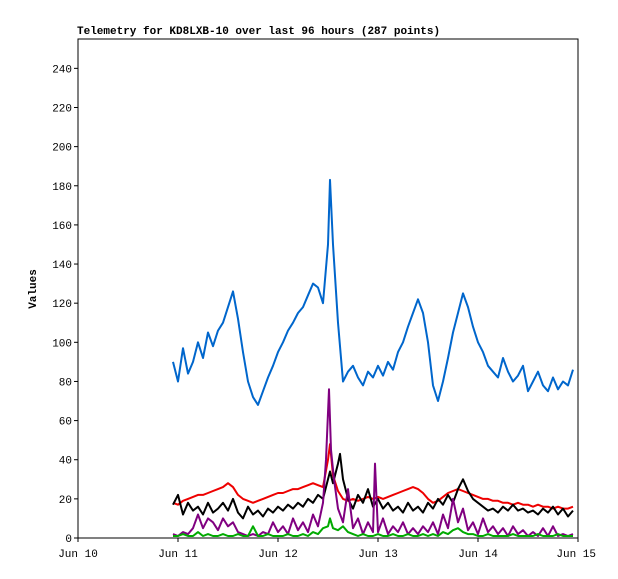  Describe the element at coordinates (62, 70) in the screenshot. I see `y-tick-label: 240` at that location.